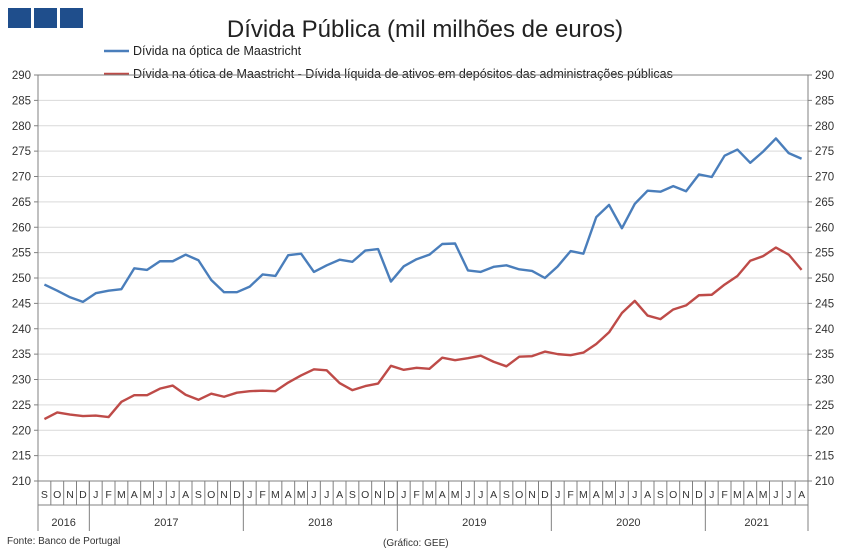 The width and height of the screenshot is (850, 559). What do you see at coordinates (21, 76) in the screenshot?
I see `y-tick-label-left: 290` at bounding box center [21, 76].